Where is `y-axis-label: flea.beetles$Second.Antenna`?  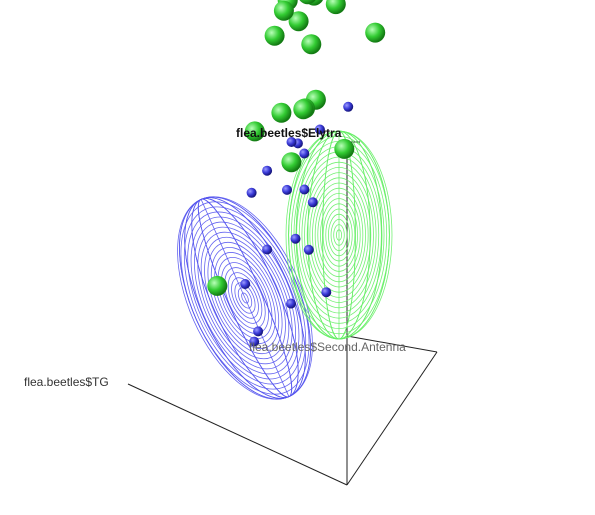 y-axis-label: flea.beetles$Second.Antenna is located at coordinates (327, 347).